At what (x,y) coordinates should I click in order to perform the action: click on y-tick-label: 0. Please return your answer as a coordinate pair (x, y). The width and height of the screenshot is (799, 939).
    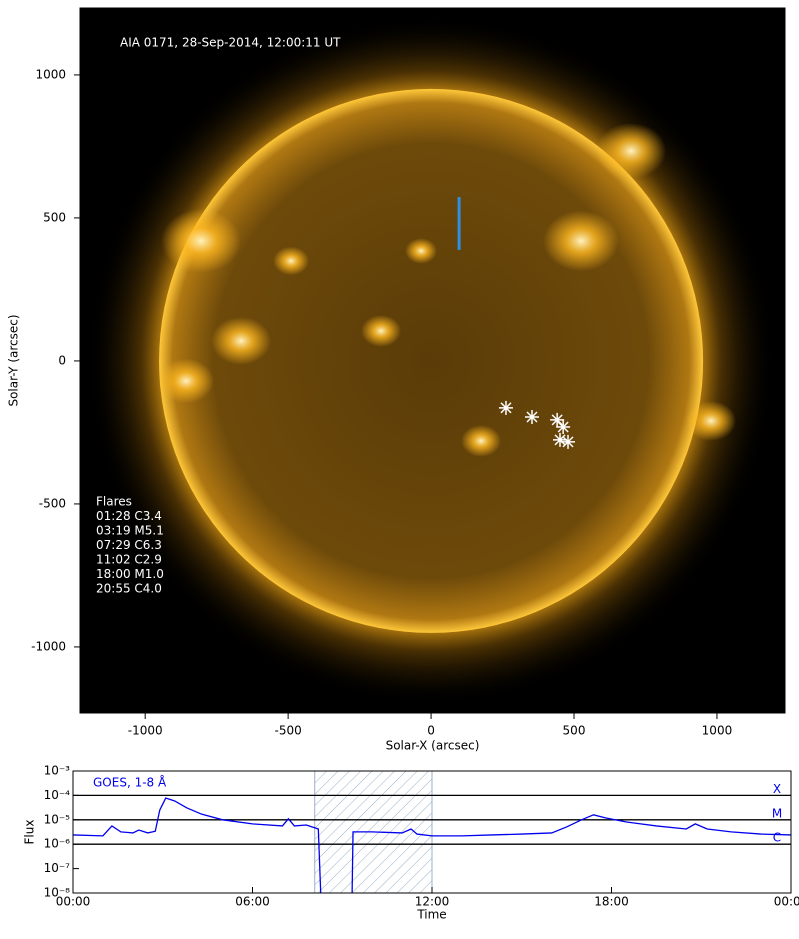
    Looking at the image, I should click on (62, 360).